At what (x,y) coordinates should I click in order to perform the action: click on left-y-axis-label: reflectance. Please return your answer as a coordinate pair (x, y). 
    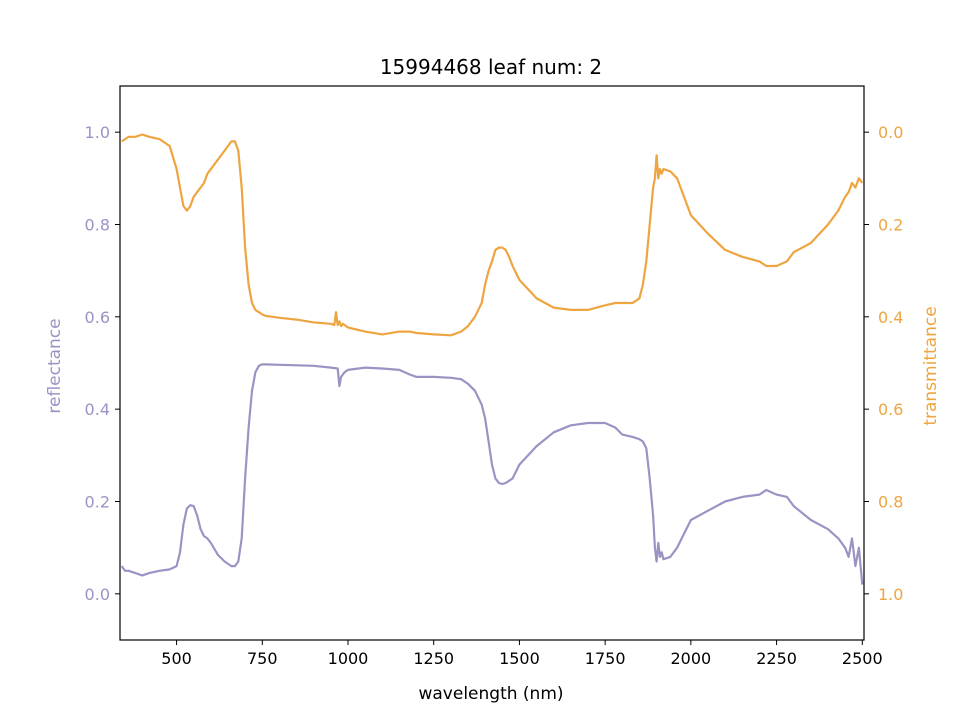
    Looking at the image, I should click on (55, 365).